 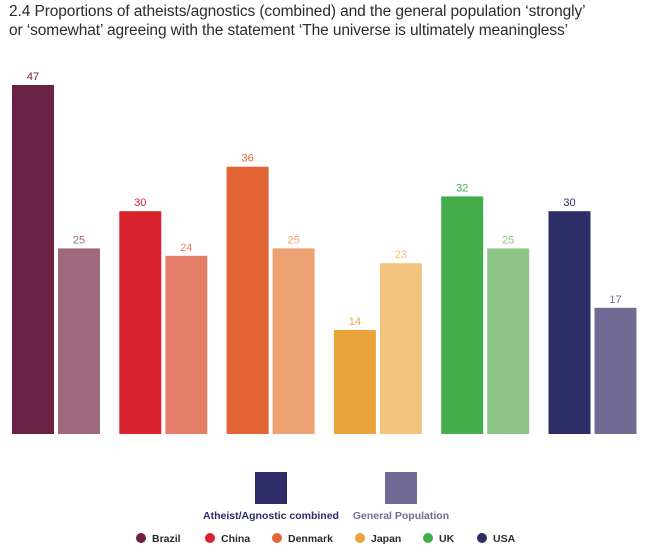 I want to click on legend-dot-usa, so click(x=482, y=538).